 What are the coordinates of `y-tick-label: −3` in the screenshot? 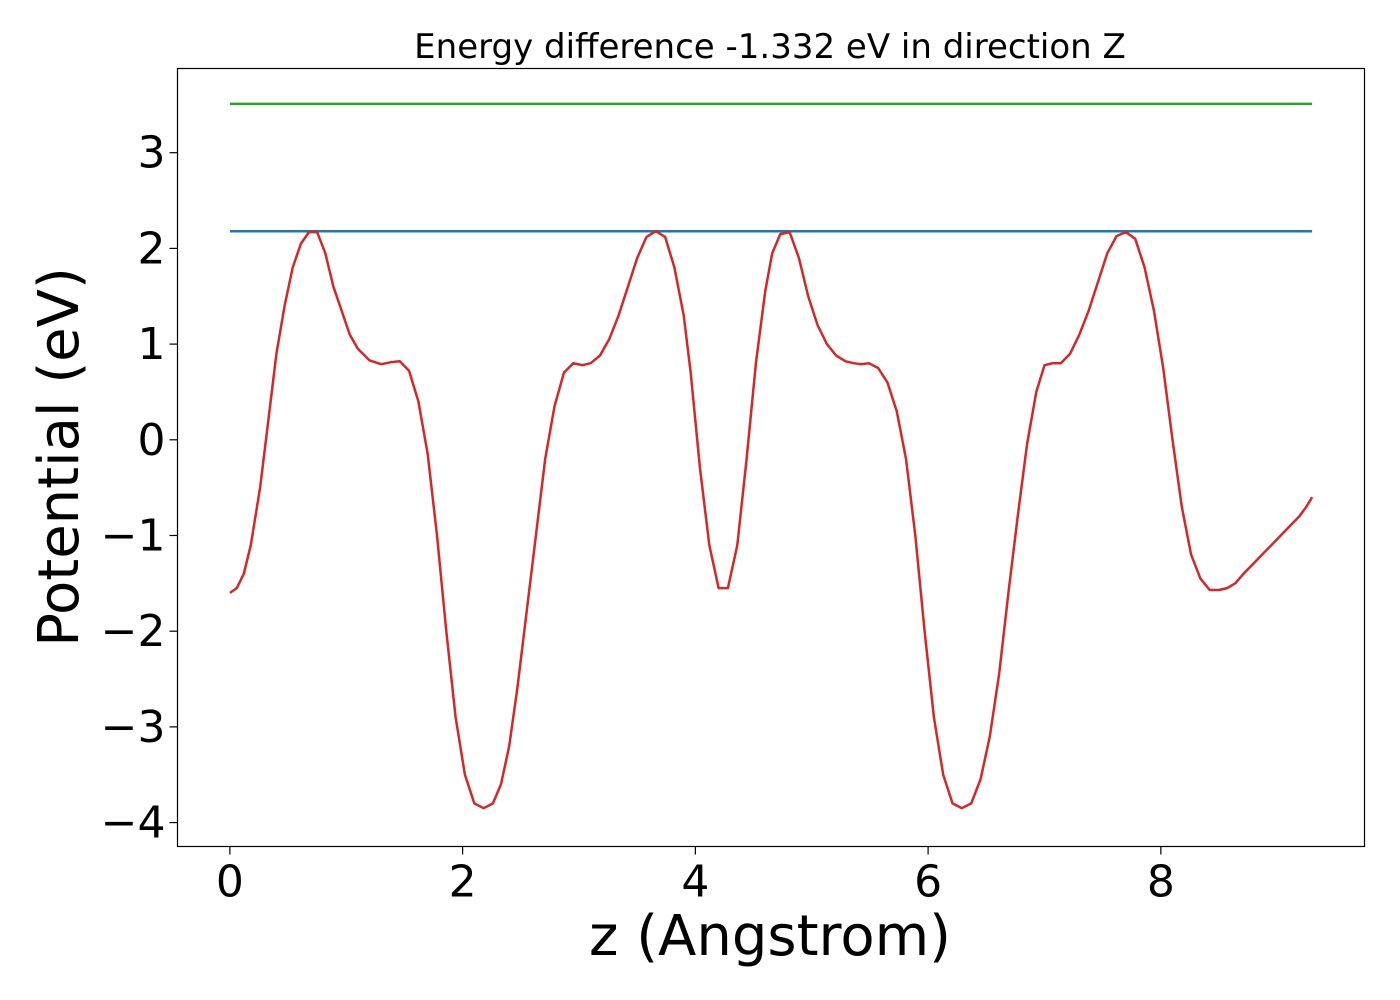 It's located at (133, 727).